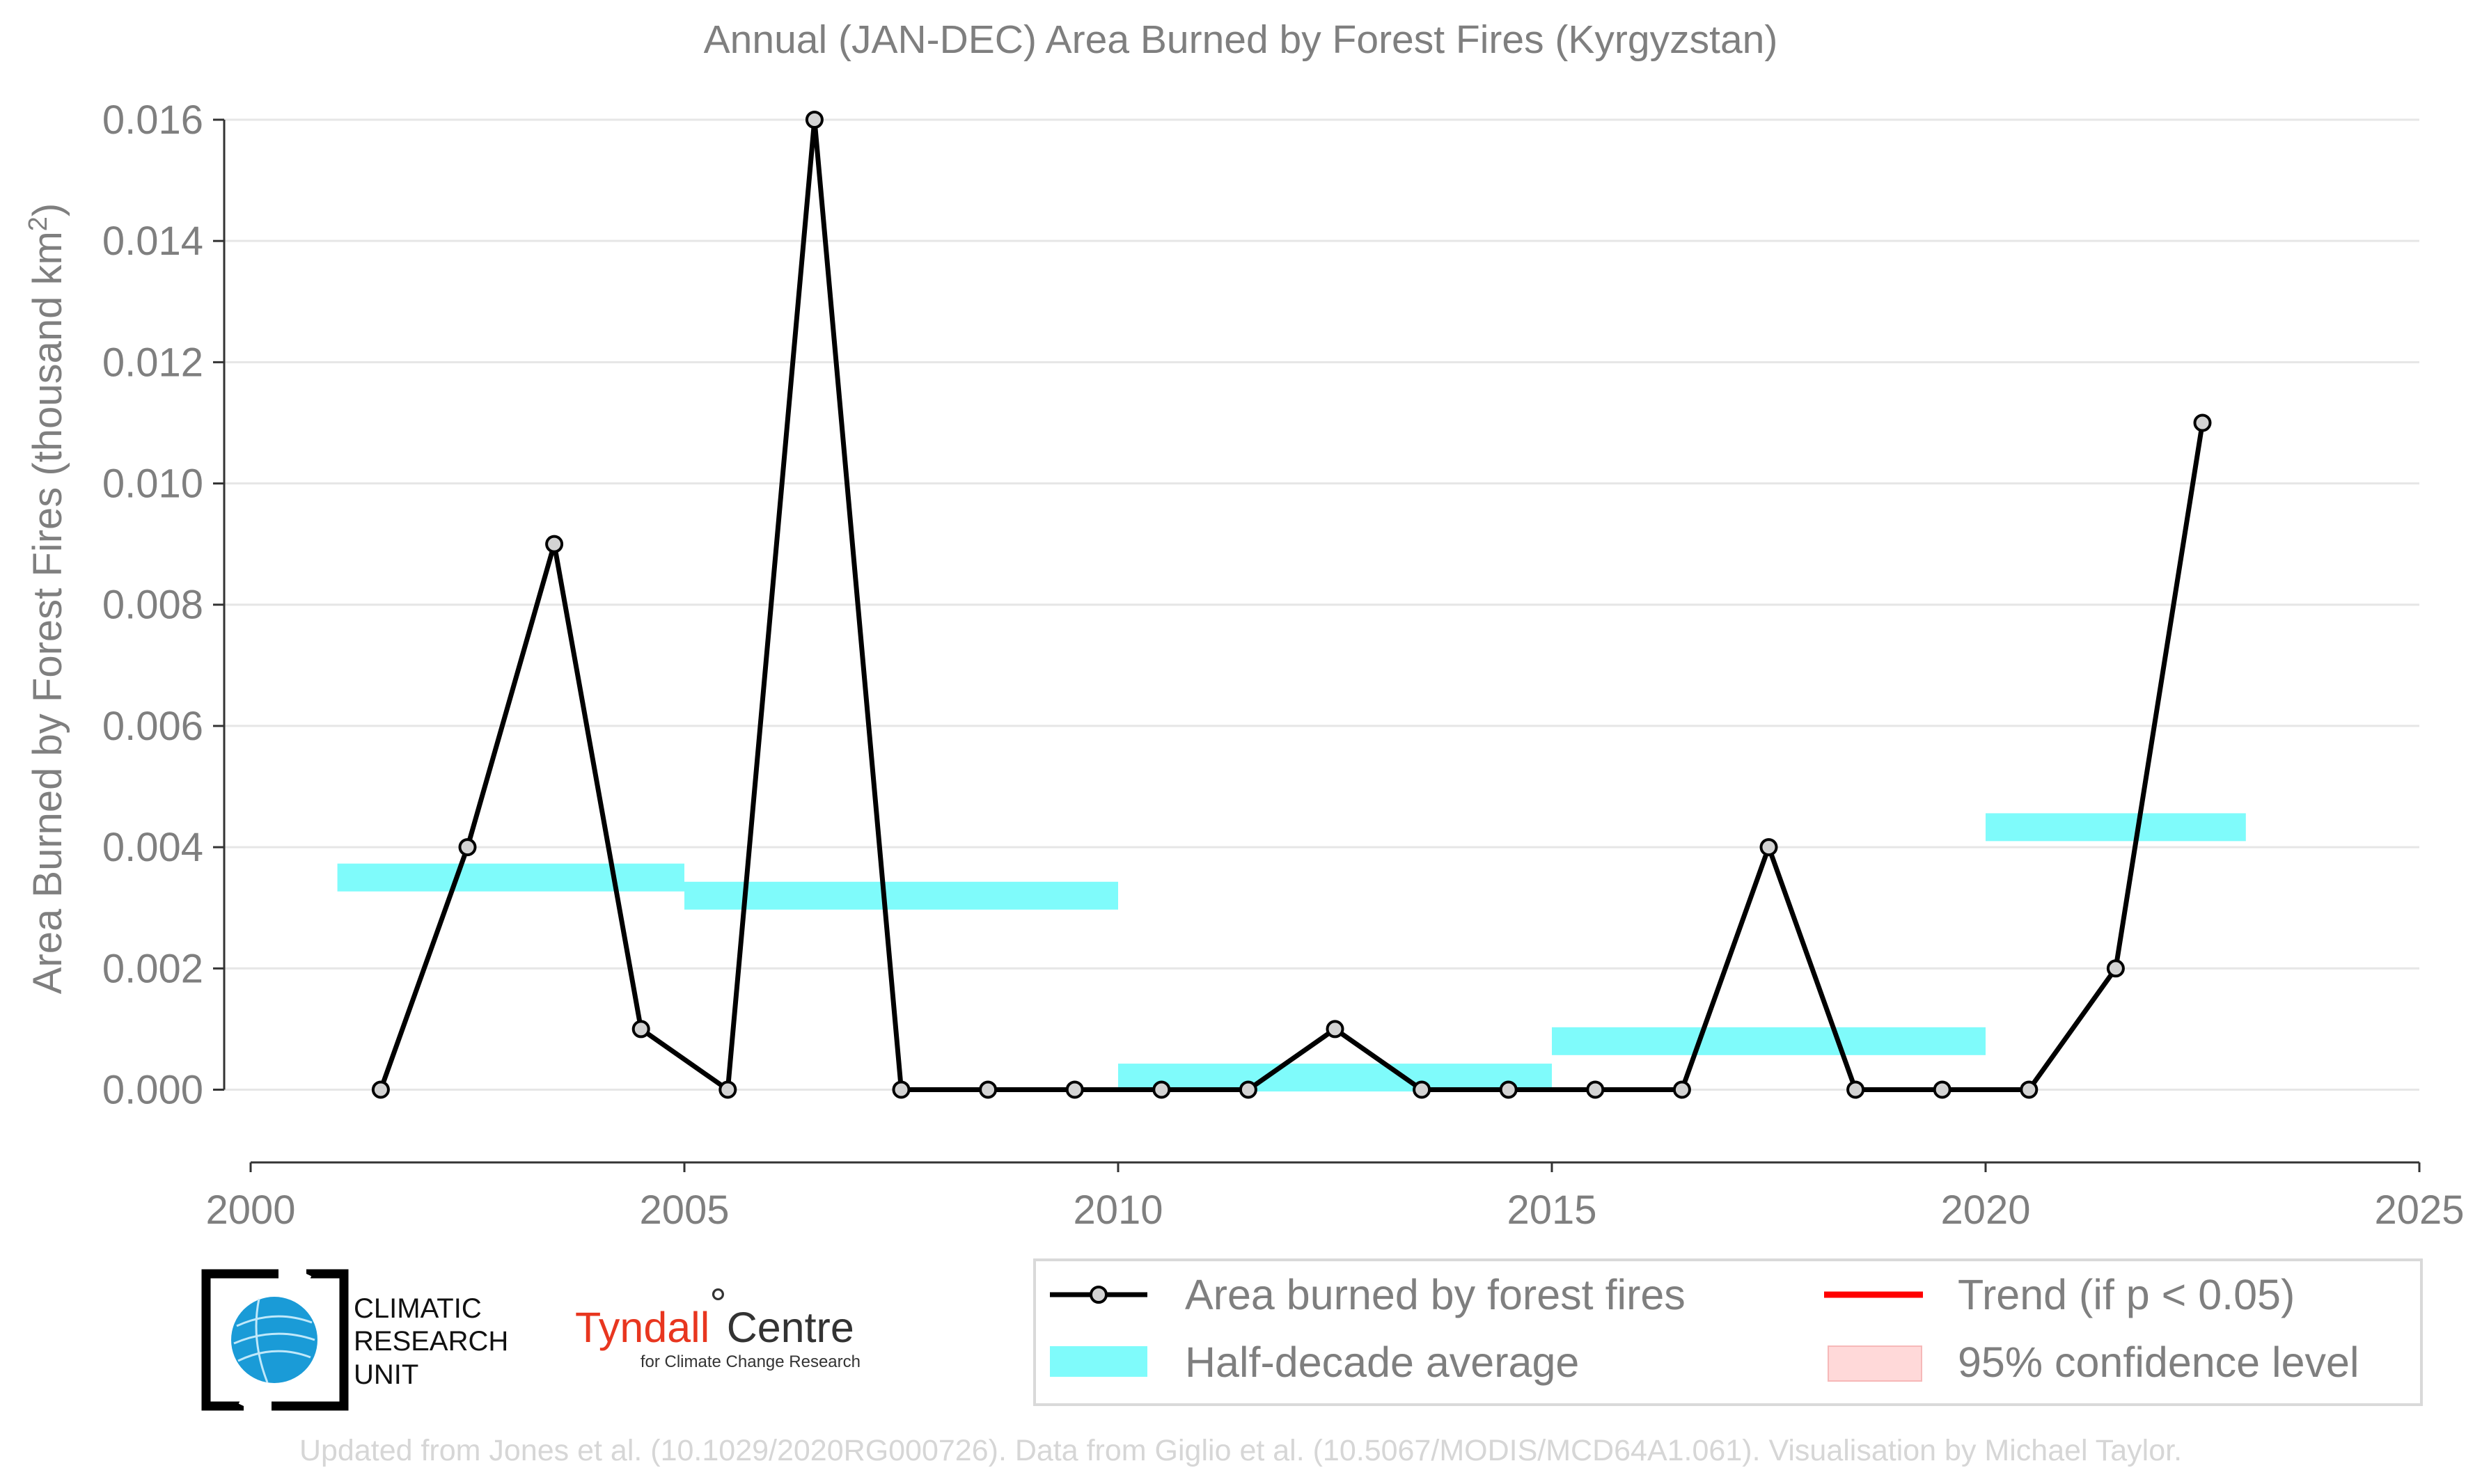  Describe the element at coordinates (152, 726) in the screenshot. I see `y-tick-label: 0.006` at that location.